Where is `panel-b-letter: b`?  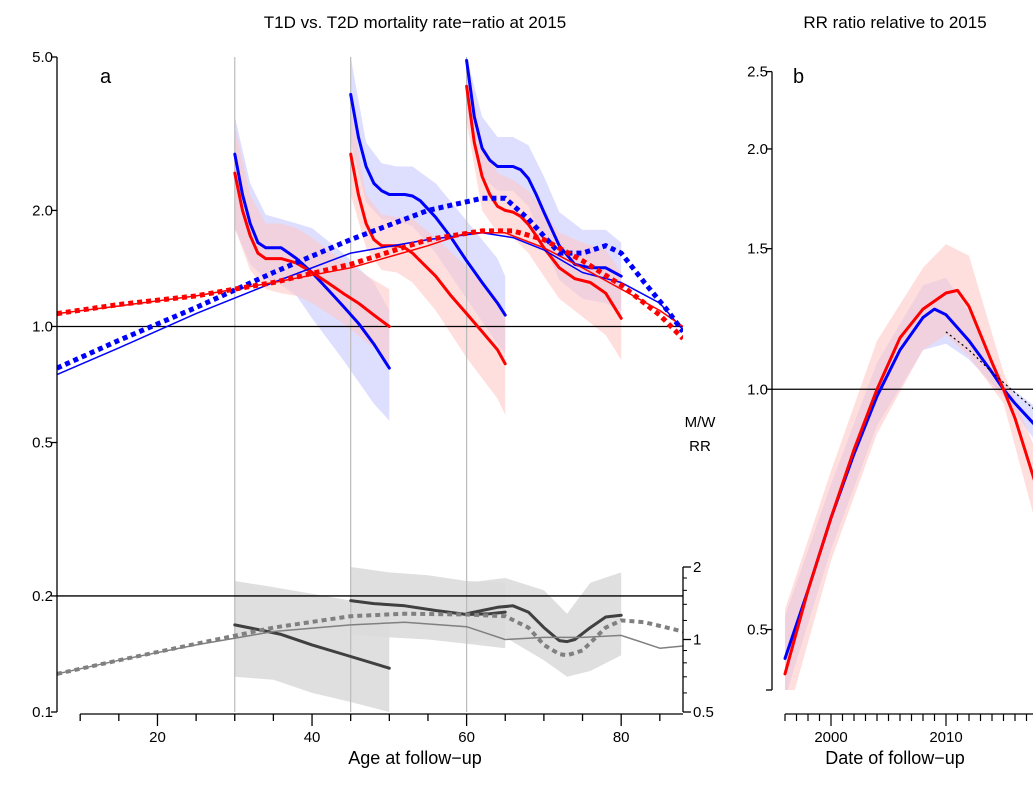
panel-b-letter: b is located at coordinates (798, 77).